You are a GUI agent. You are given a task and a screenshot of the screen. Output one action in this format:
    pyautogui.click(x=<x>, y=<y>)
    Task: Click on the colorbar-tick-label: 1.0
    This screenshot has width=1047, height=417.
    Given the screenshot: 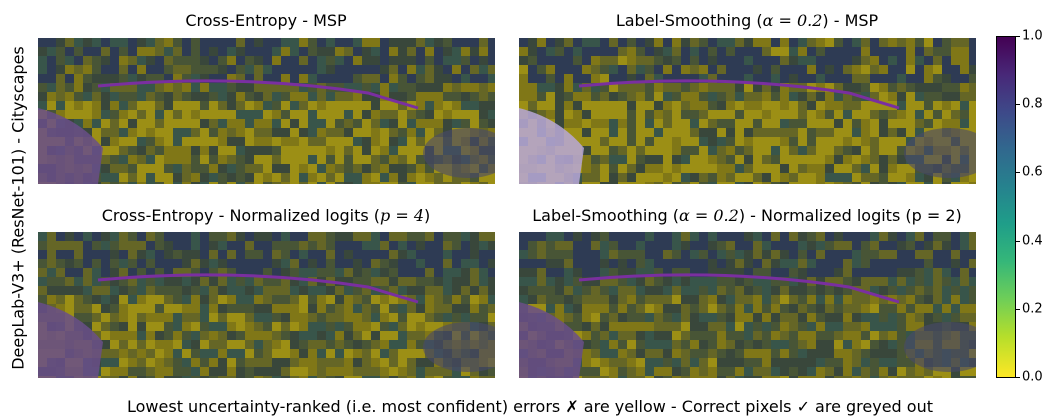 What is the action you would take?
    pyautogui.click(x=1032, y=36)
    